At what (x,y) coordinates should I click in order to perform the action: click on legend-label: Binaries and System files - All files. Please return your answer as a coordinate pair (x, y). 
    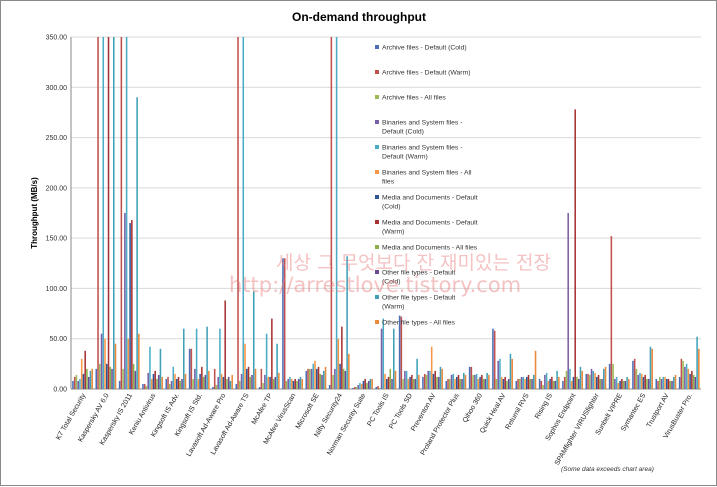
    Looking at the image, I should click on (427, 178).